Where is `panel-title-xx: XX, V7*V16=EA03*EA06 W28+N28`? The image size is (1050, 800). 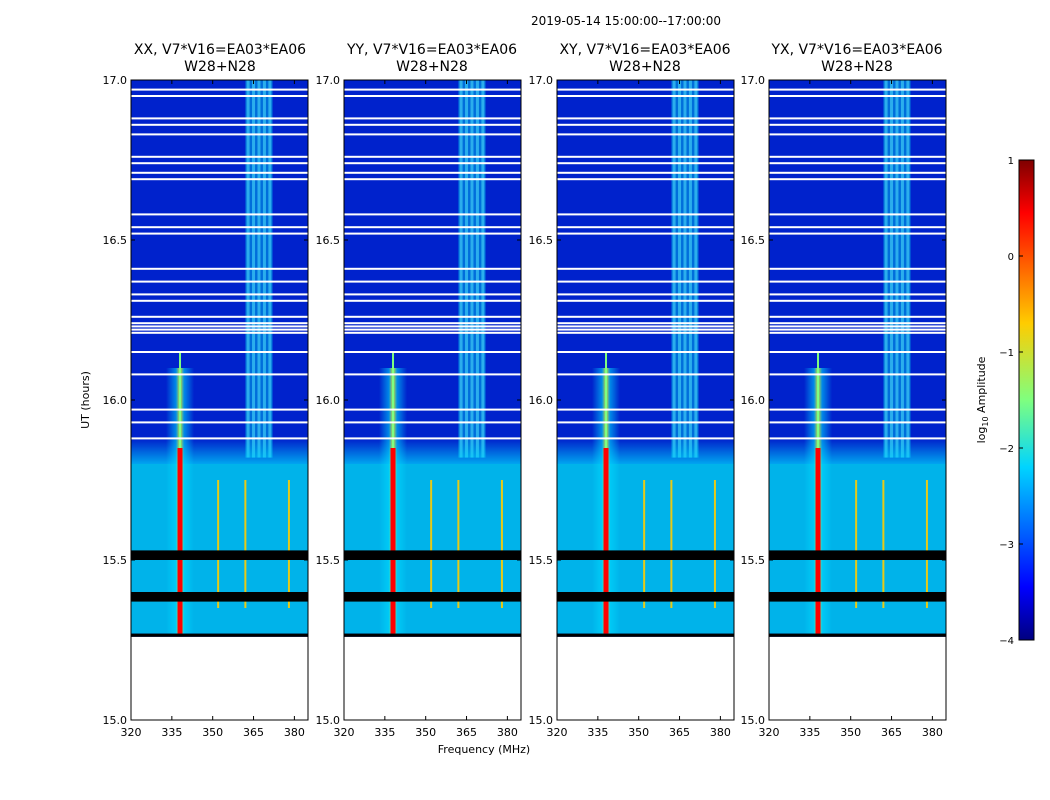
panel-title-xx: XX, V7*V16=EA03*EA06 W28+N28 is located at coordinates (220, 59).